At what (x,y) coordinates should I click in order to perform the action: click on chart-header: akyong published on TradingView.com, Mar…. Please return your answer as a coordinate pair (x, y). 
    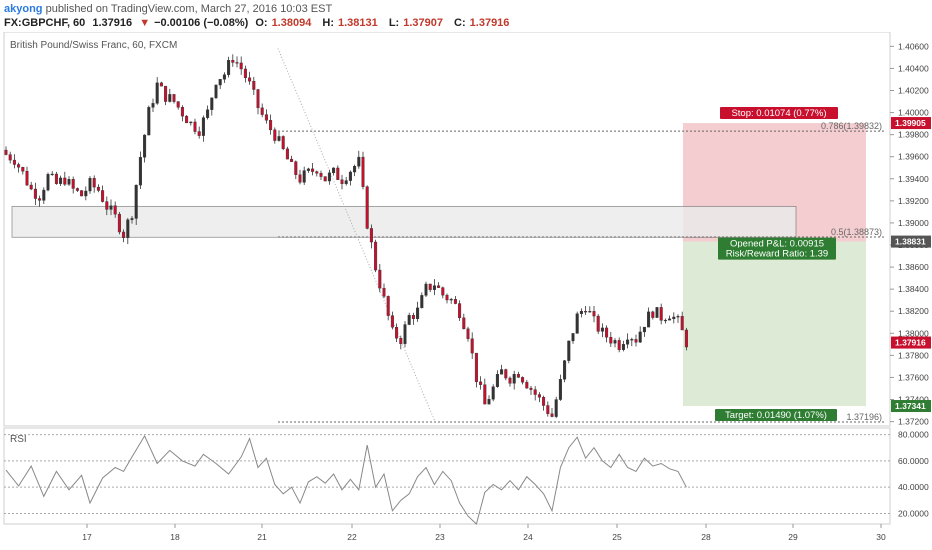
    Looking at the image, I should click on (466, 16).